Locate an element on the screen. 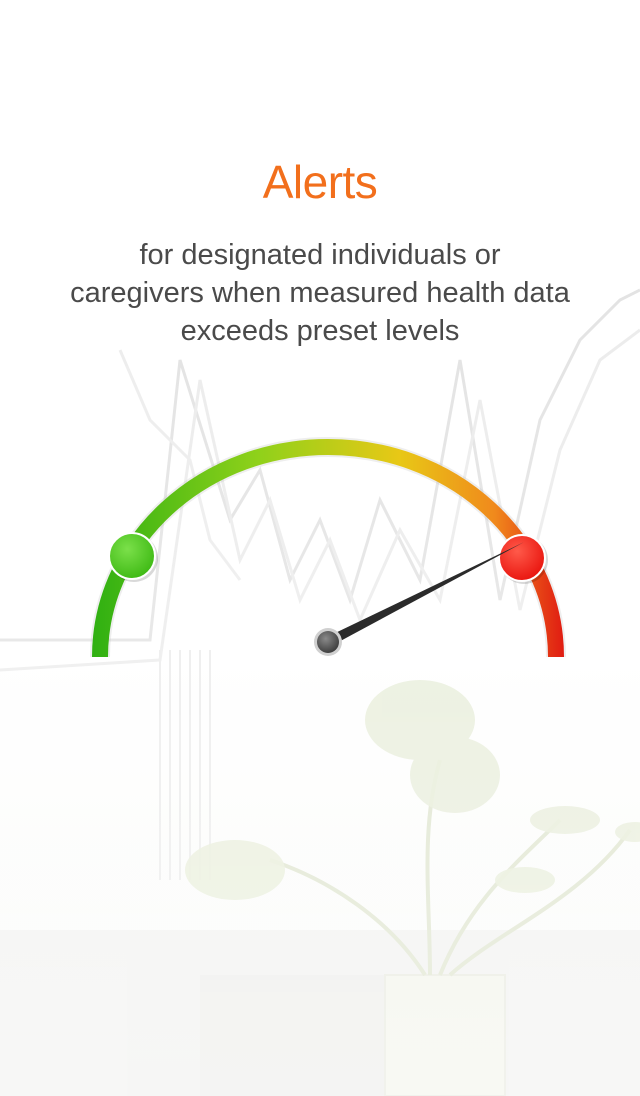 The height and width of the screenshot is (1096, 640). description-line: caregivers when measured health data is located at coordinates (320, 293).